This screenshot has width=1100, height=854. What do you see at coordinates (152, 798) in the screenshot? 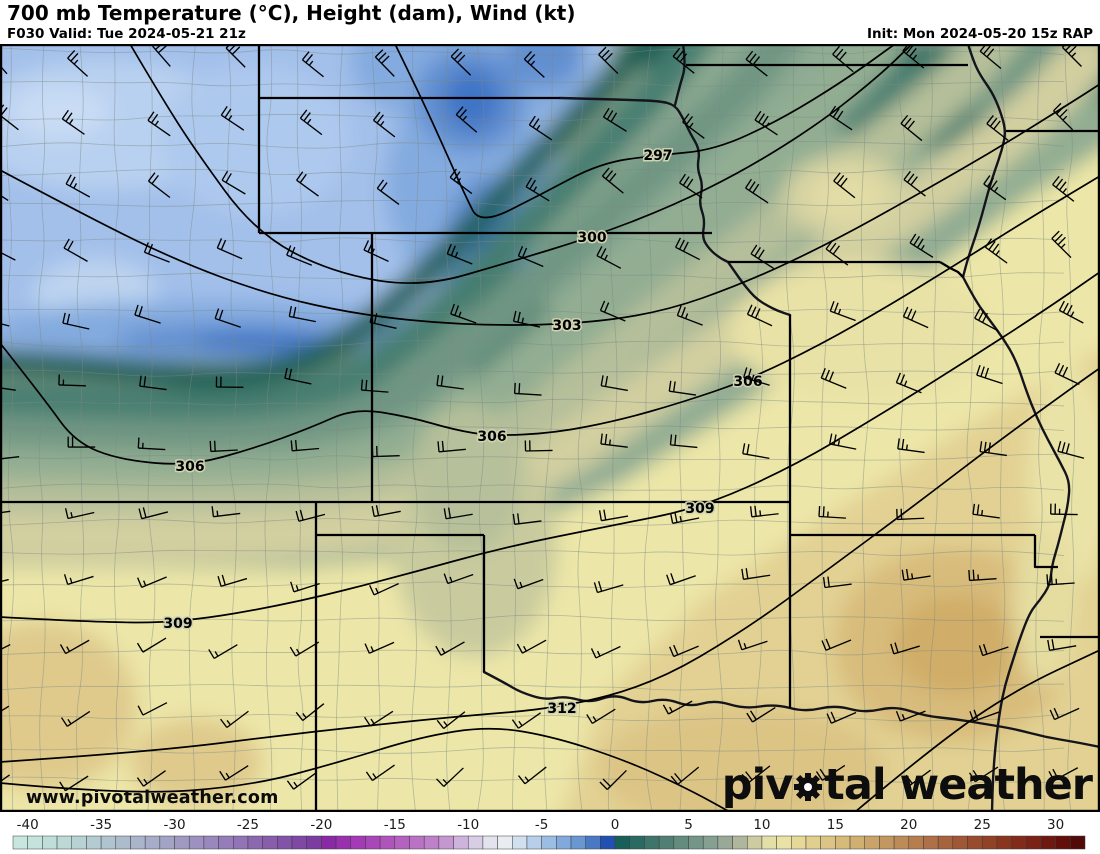
I see `watermark-url: www.pivotalweather.com` at bounding box center [152, 798].